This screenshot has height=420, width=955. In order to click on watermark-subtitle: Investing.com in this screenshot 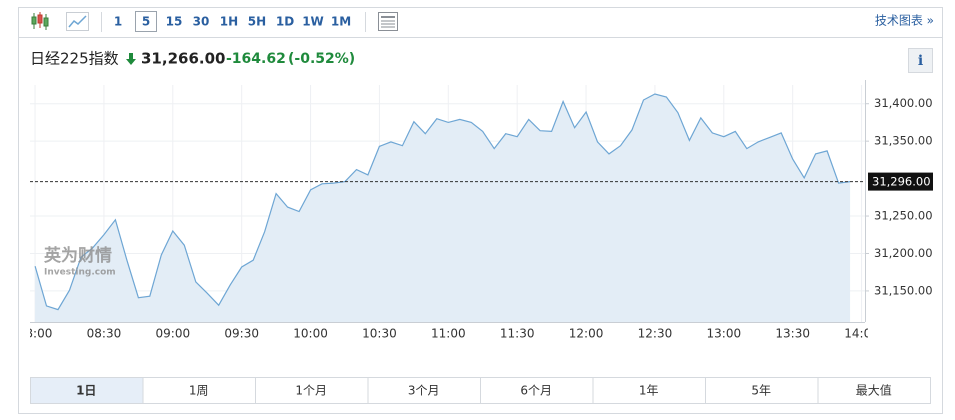, I will do `click(80, 273)`.